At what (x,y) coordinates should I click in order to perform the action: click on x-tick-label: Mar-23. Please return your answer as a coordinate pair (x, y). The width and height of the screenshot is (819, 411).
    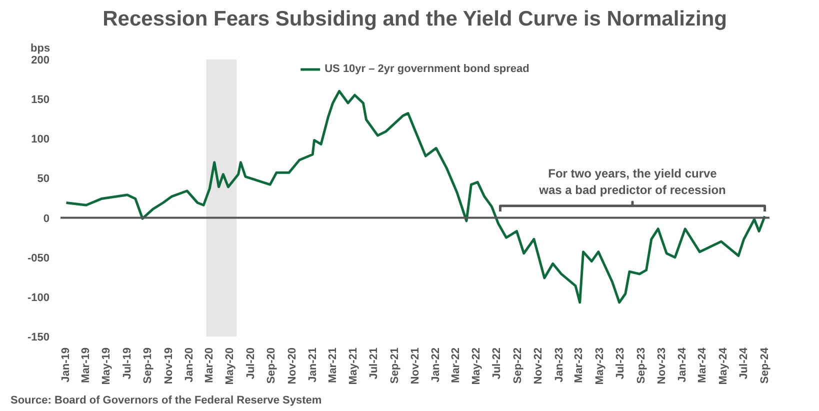
    Looking at the image, I should click on (579, 365).